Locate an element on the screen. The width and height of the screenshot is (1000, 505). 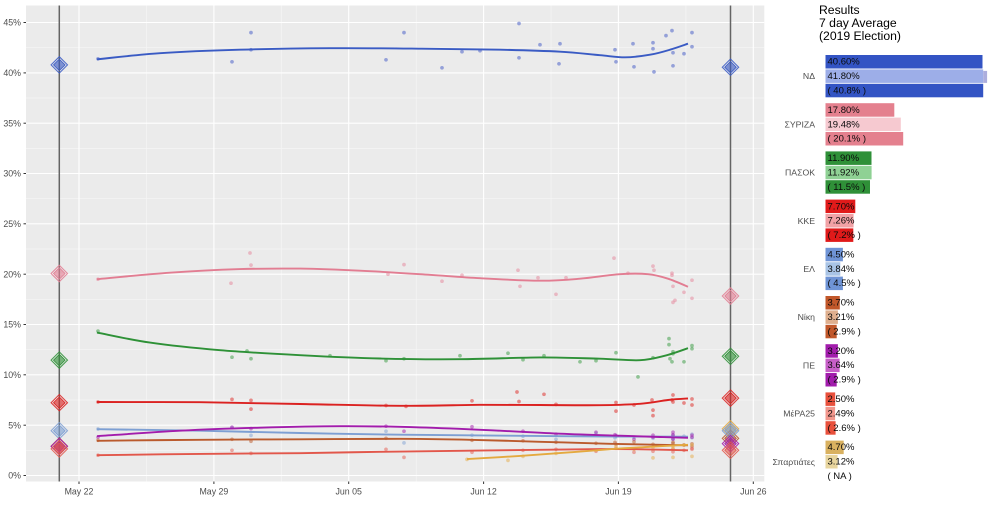
svg-text: 7.70% is located at coordinates (841, 206).